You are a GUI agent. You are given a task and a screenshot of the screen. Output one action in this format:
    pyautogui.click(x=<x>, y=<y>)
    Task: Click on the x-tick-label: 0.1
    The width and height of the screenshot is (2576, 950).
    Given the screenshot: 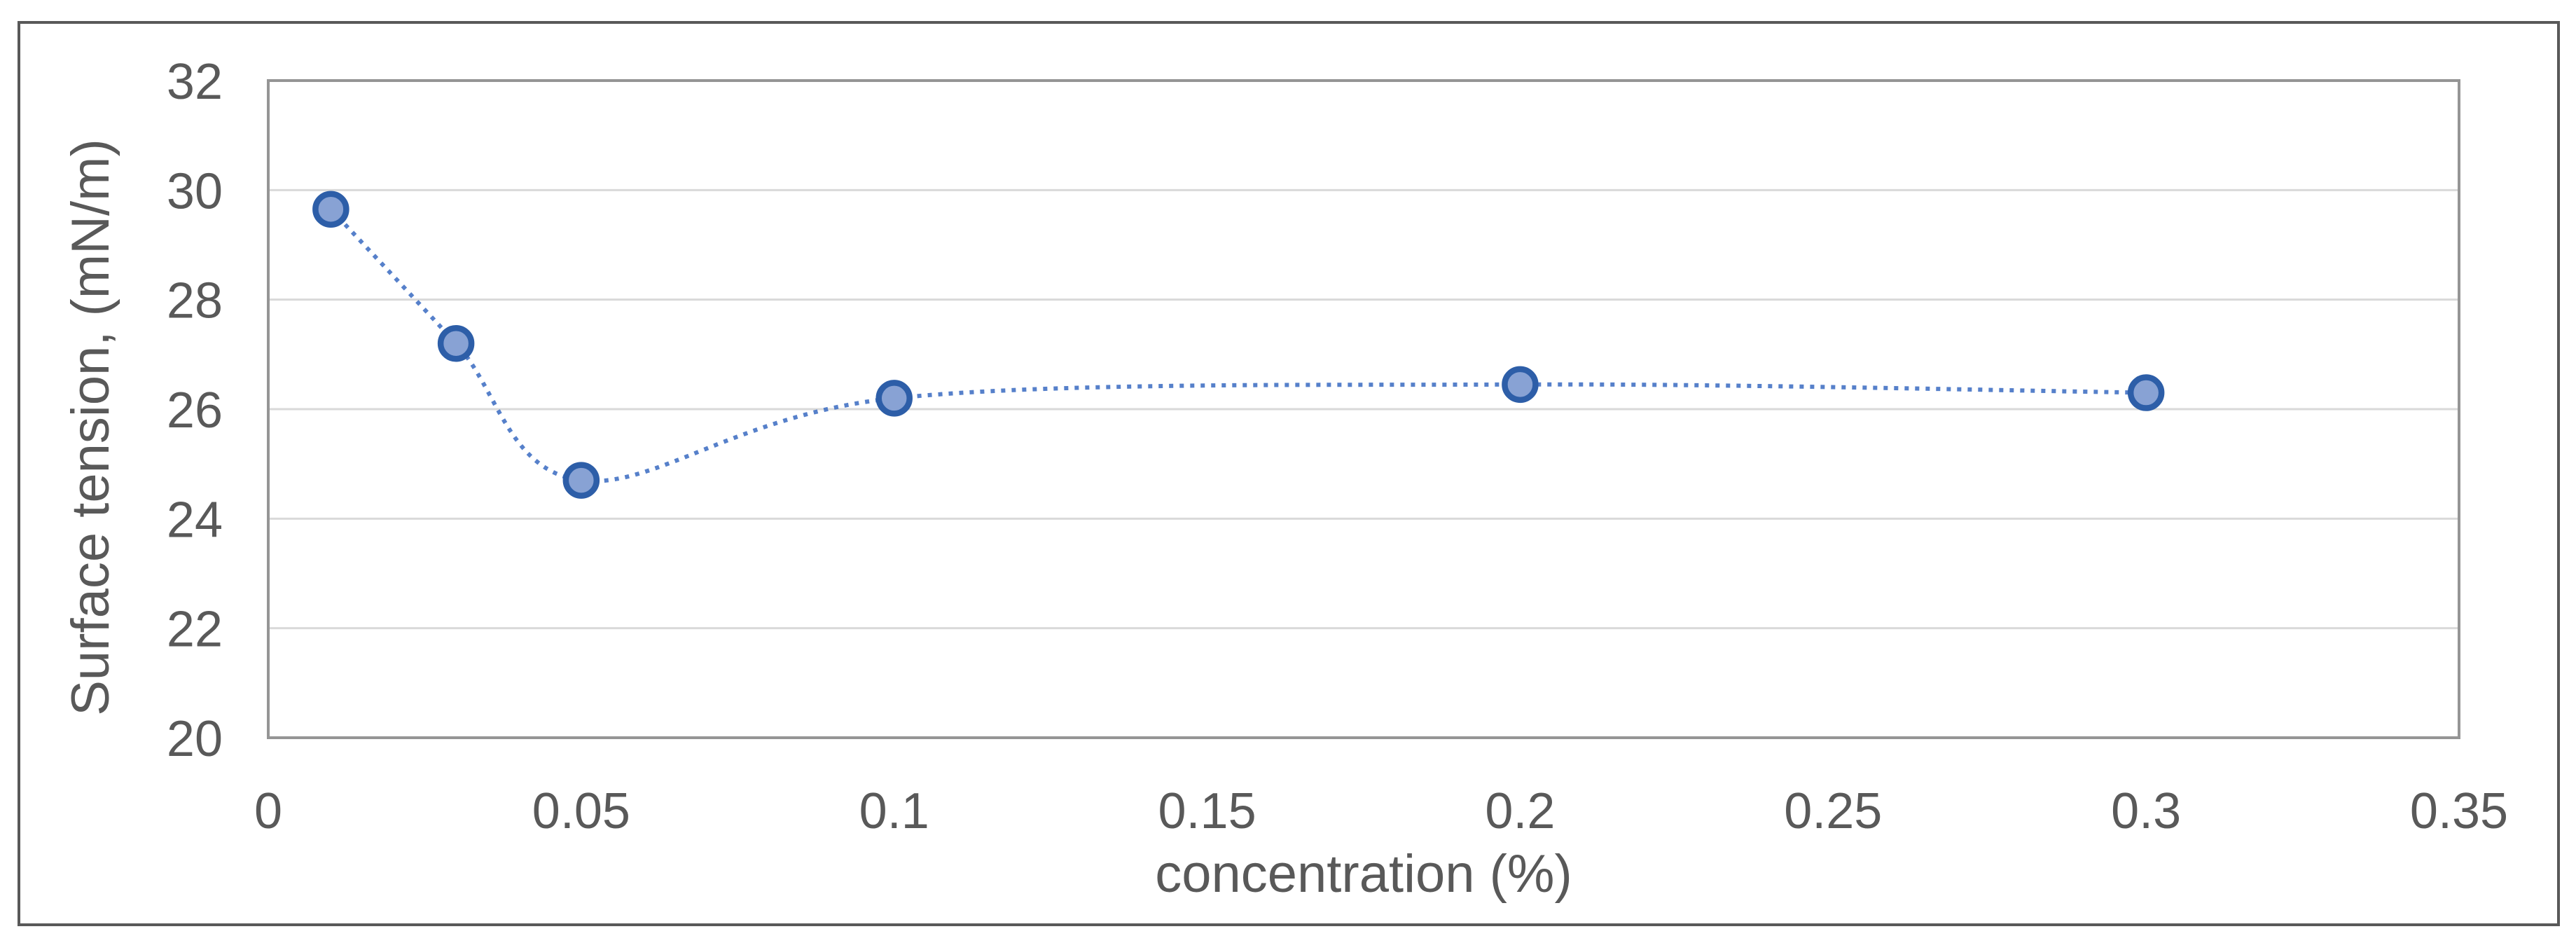 What is the action you would take?
    pyautogui.click(x=894, y=811)
    